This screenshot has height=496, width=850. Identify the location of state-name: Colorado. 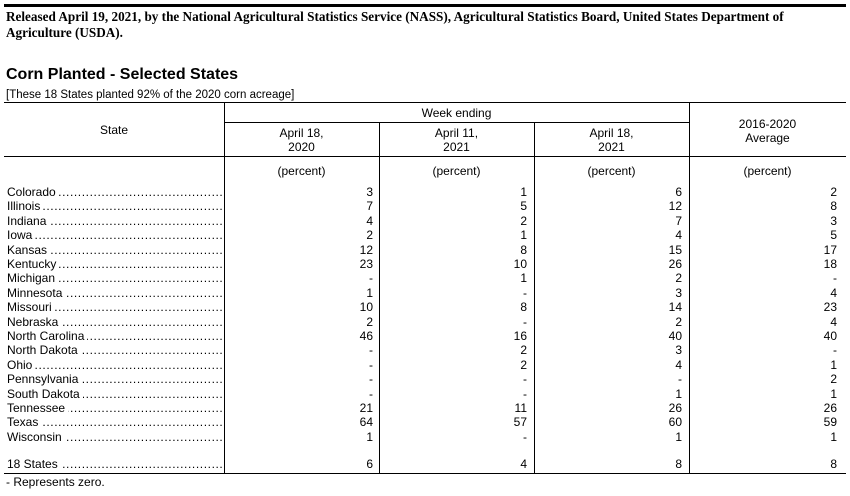
(33, 192).